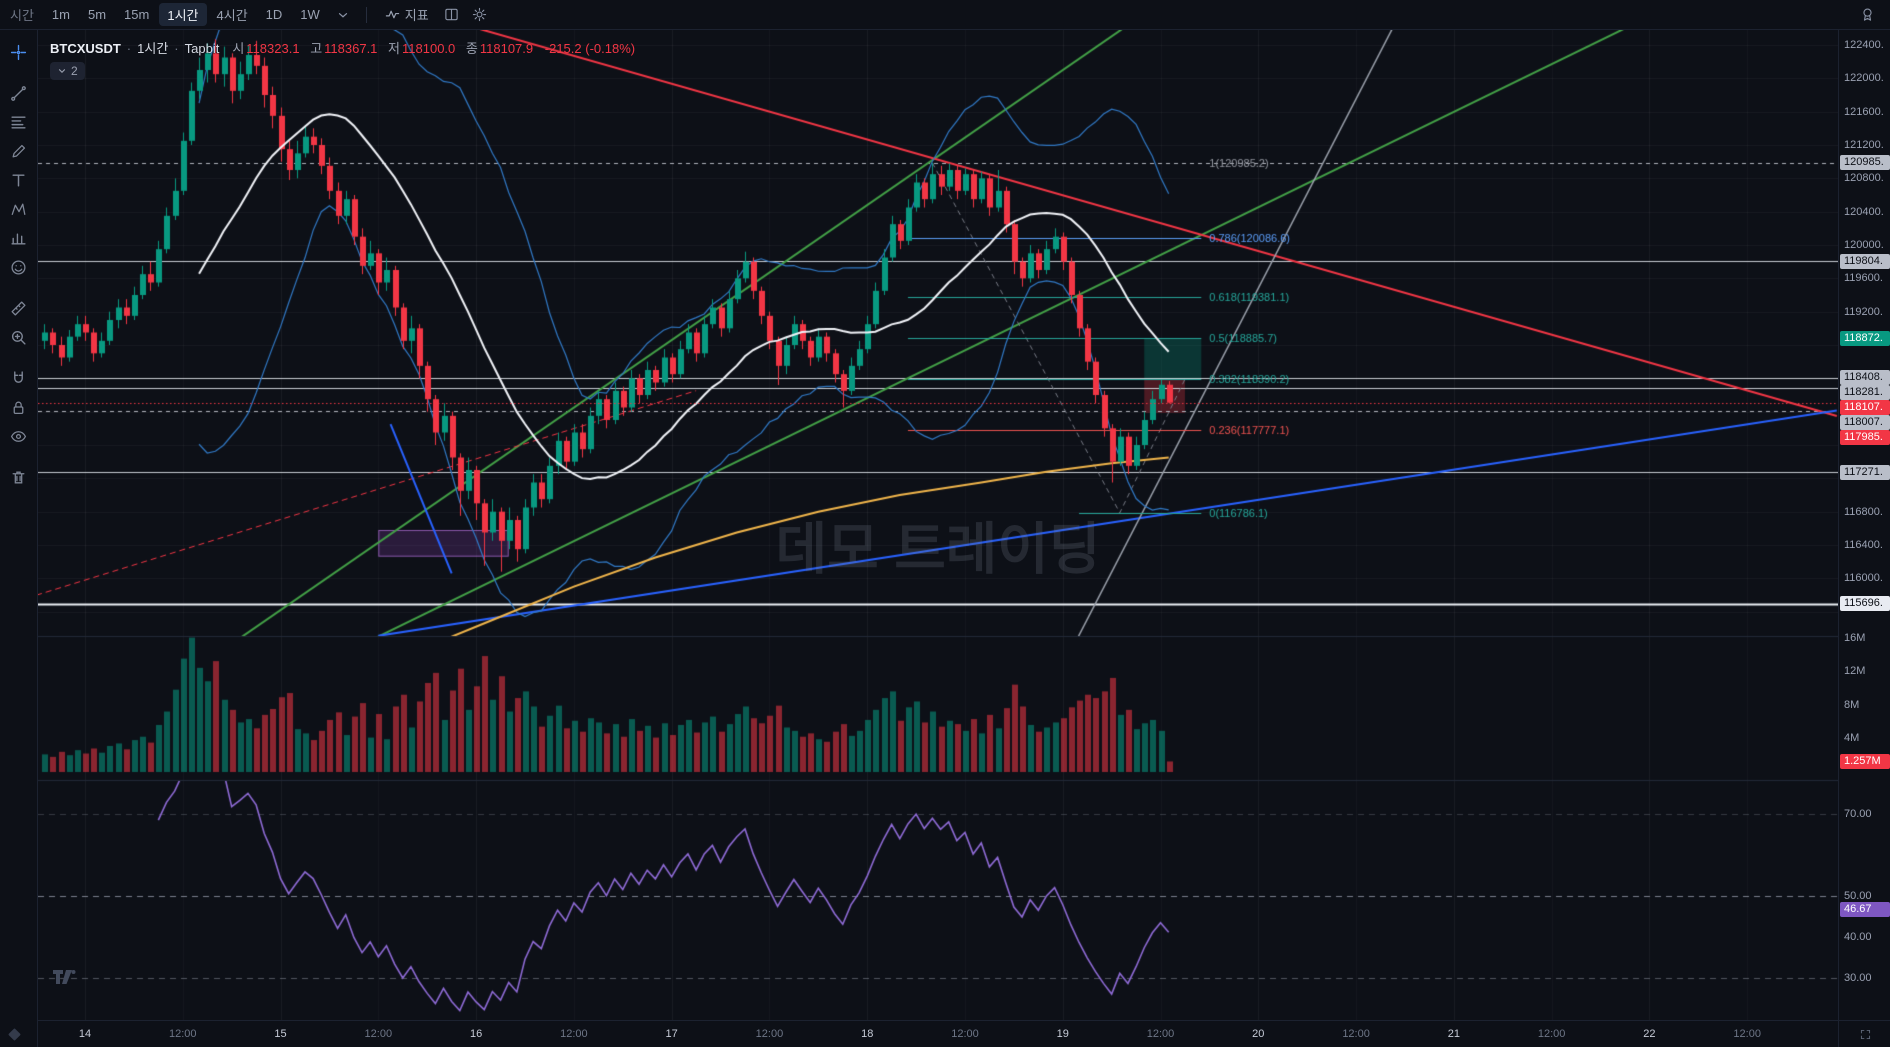 This screenshot has height=1047, width=1890. What do you see at coordinates (1864, 45) in the screenshot?
I see `price-axis-label: 122400.` at bounding box center [1864, 45].